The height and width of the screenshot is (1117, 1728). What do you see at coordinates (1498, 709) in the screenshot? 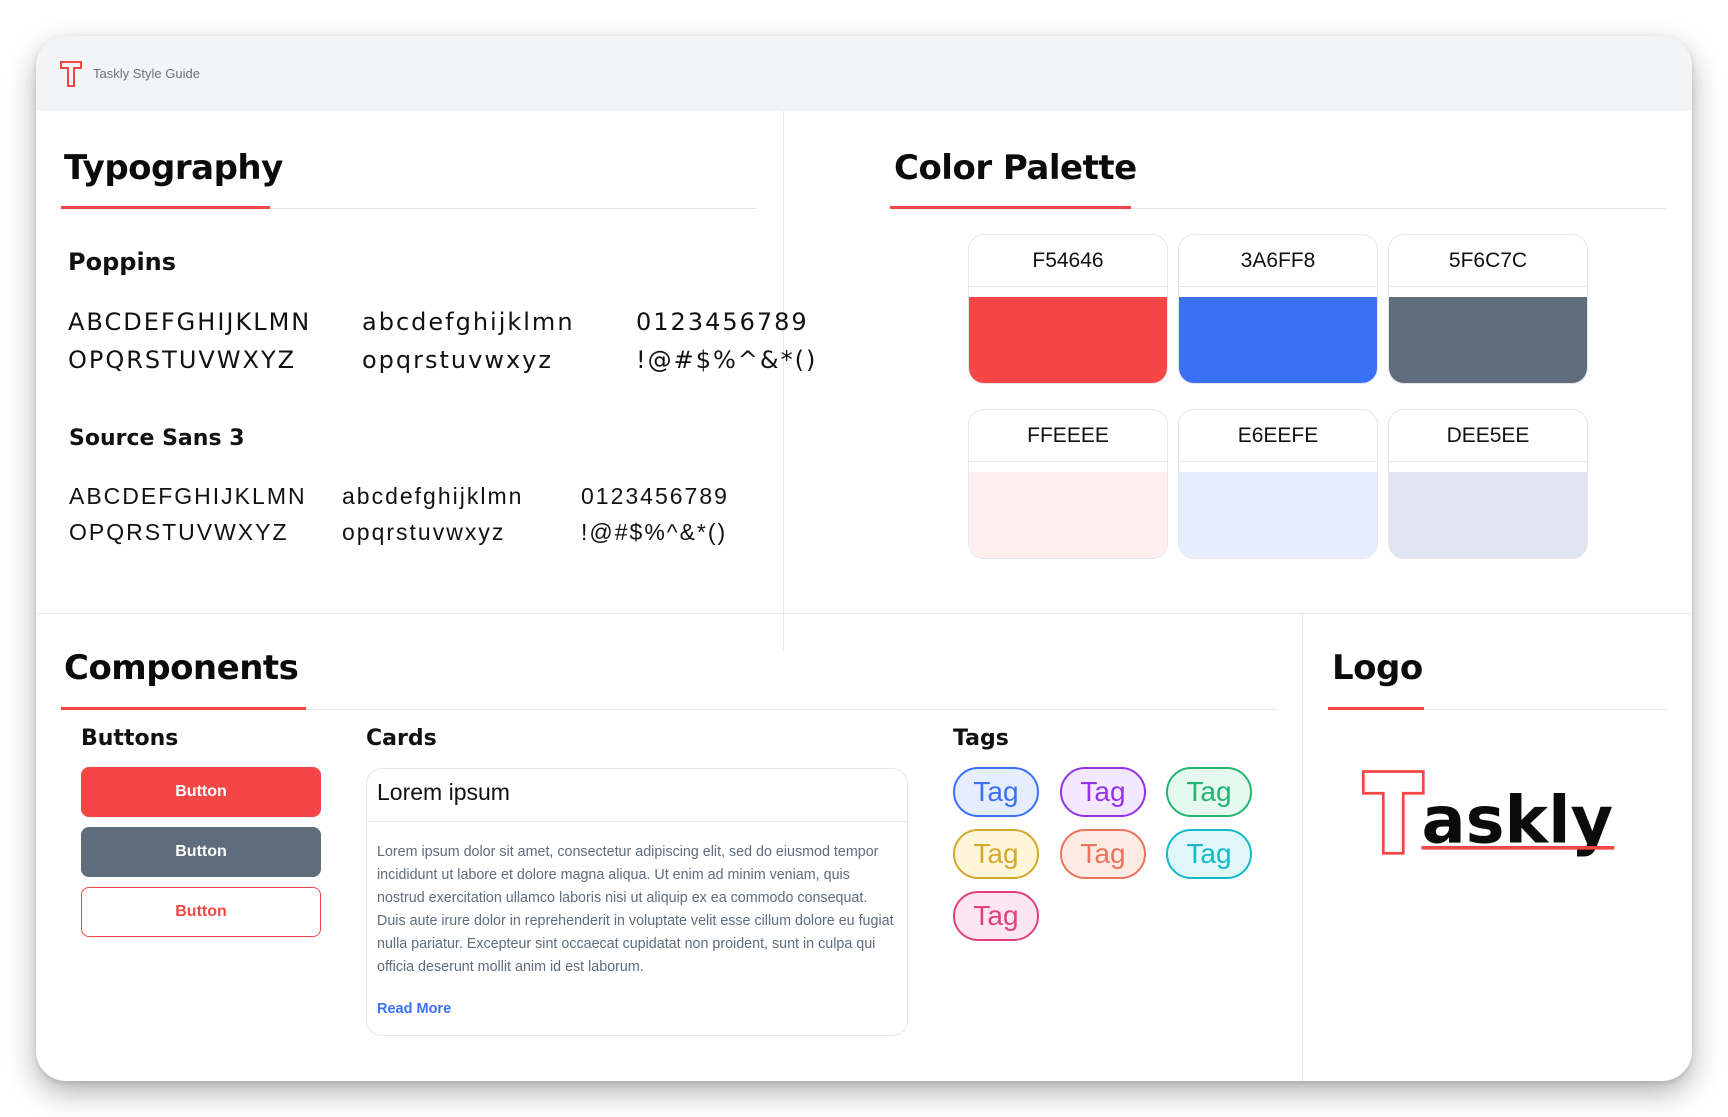
I see `logo-rule` at bounding box center [1498, 709].